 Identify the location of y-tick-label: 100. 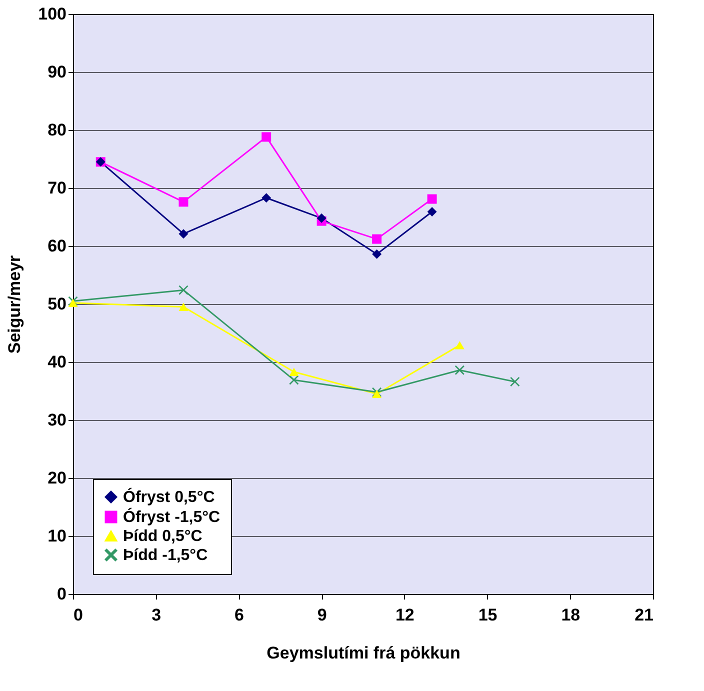
(52, 14).